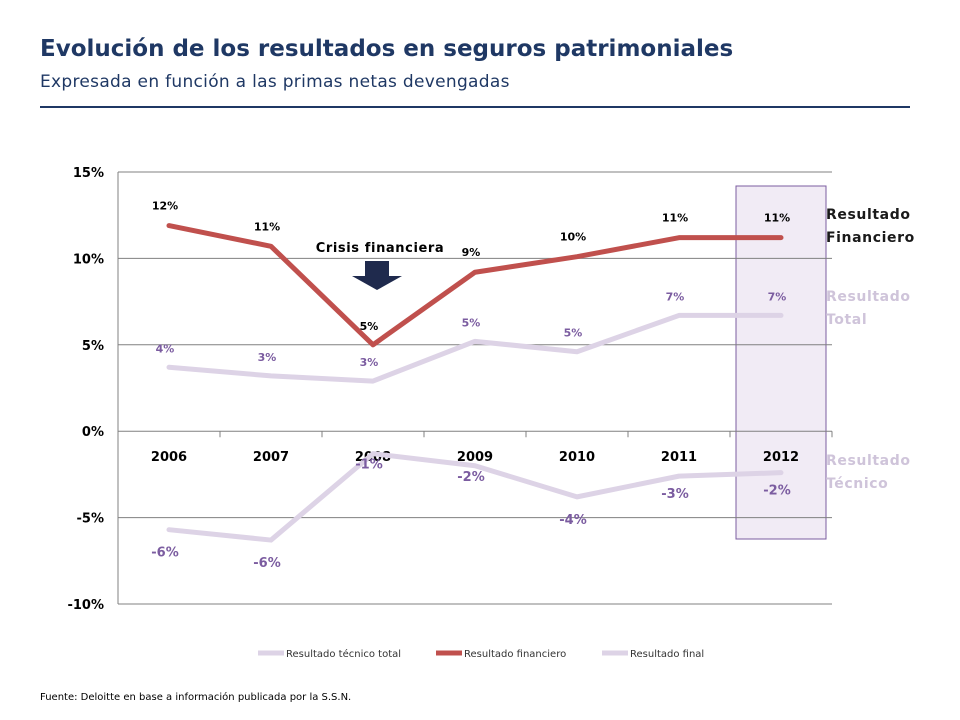  I want to click on y-tick-label: 5%, so click(93, 346).